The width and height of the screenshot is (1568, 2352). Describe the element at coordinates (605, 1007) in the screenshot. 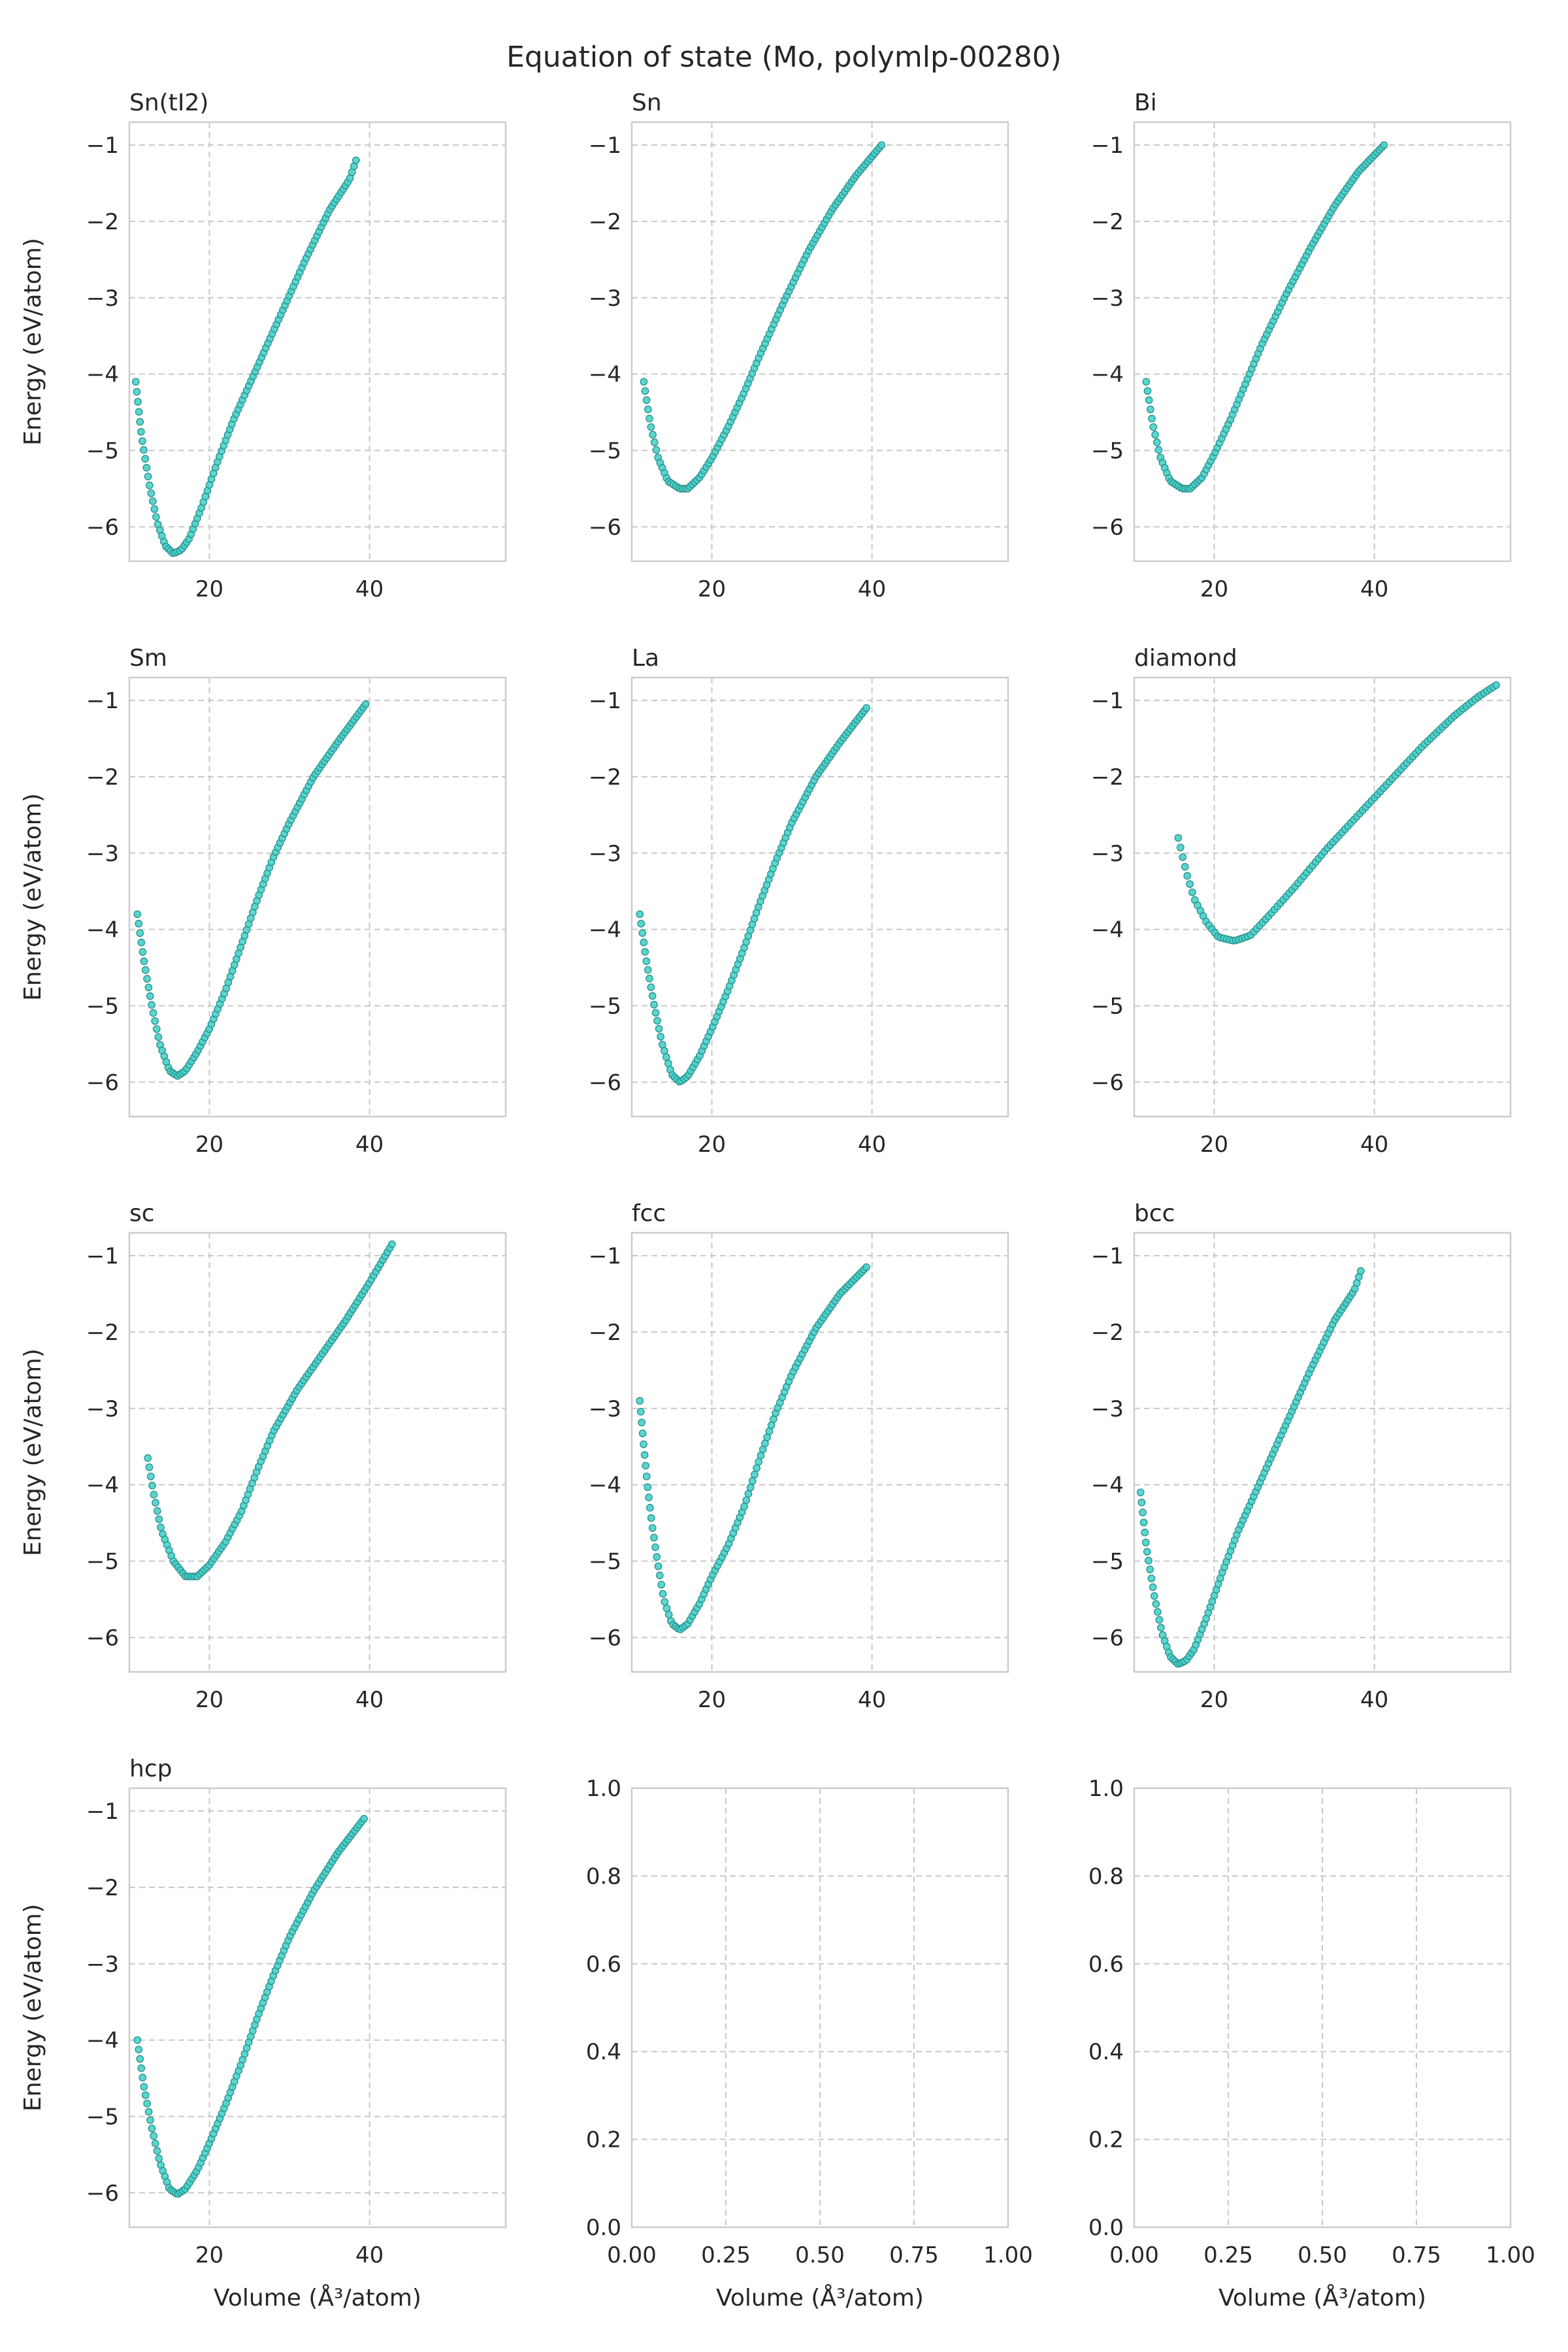

I see `y-tick-label: −5` at that location.